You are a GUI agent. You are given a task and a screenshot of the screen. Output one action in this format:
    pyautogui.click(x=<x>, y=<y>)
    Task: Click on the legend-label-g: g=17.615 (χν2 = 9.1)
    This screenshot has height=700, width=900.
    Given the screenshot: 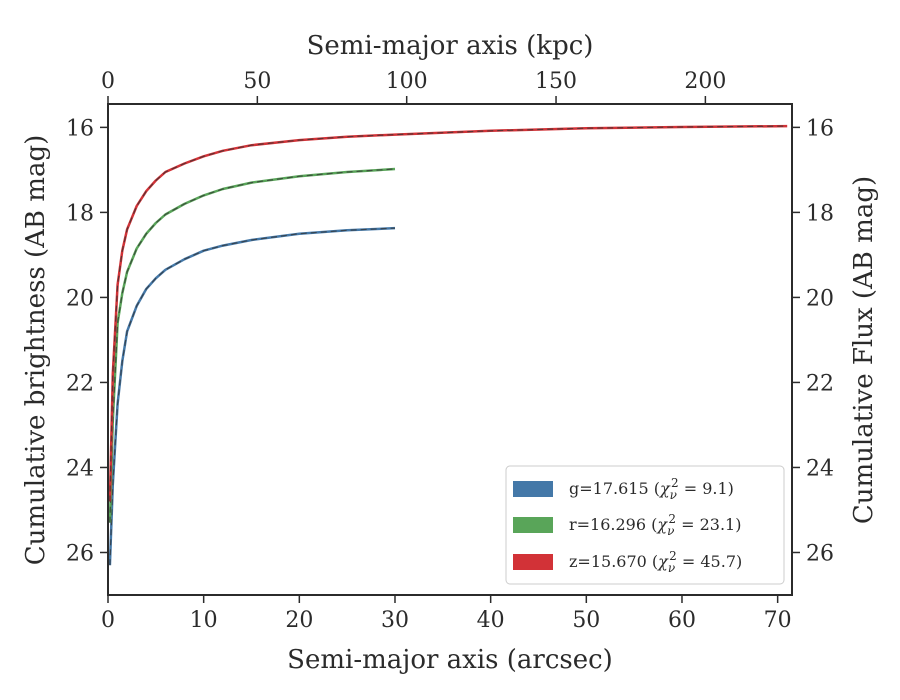 What is the action you would take?
    pyautogui.click(x=651, y=489)
    